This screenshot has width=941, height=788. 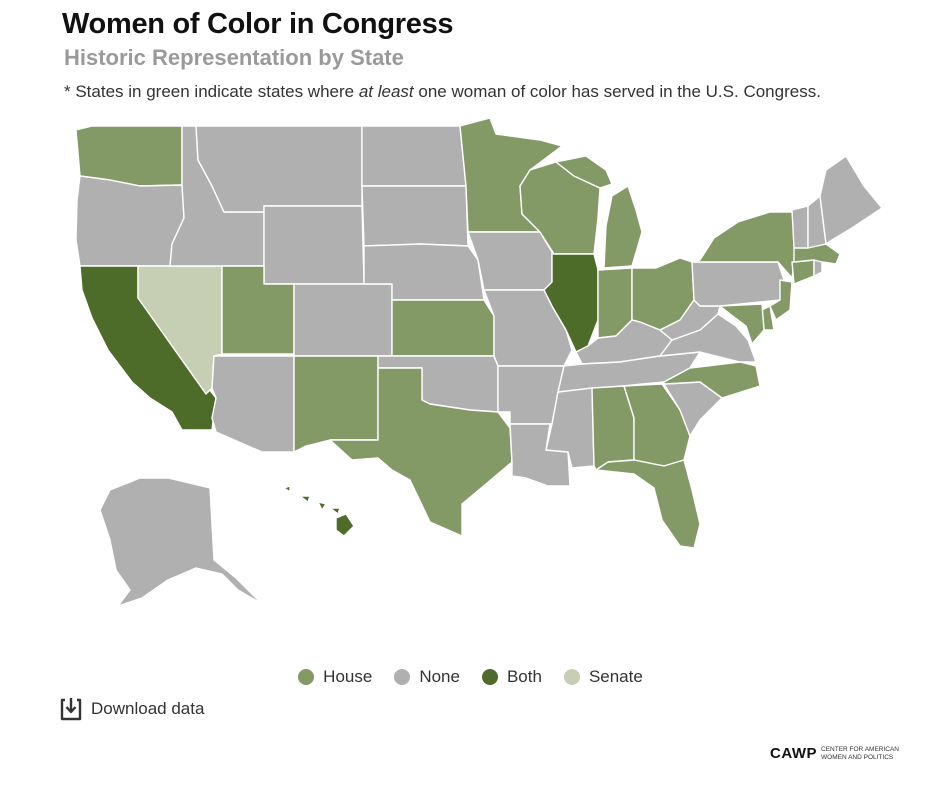 What do you see at coordinates (540, 455) in the screenshot?
I see `state-la` at bounding box center [540, 455].